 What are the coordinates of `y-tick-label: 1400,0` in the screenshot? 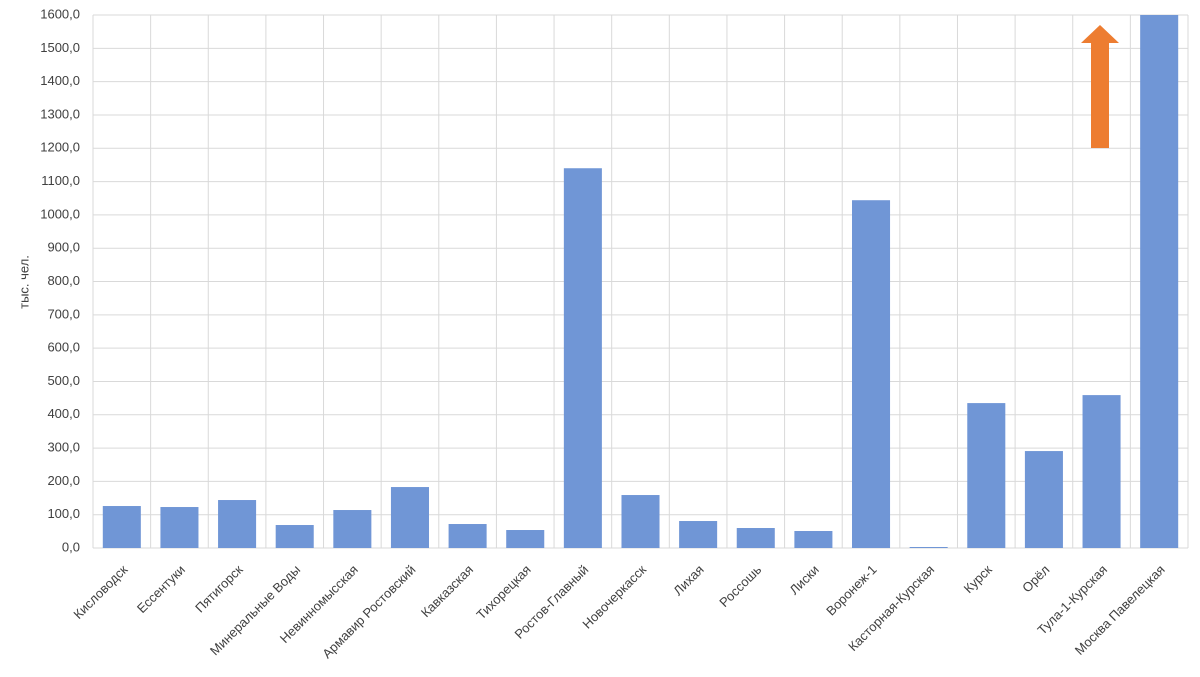 It's located at (60, 80).